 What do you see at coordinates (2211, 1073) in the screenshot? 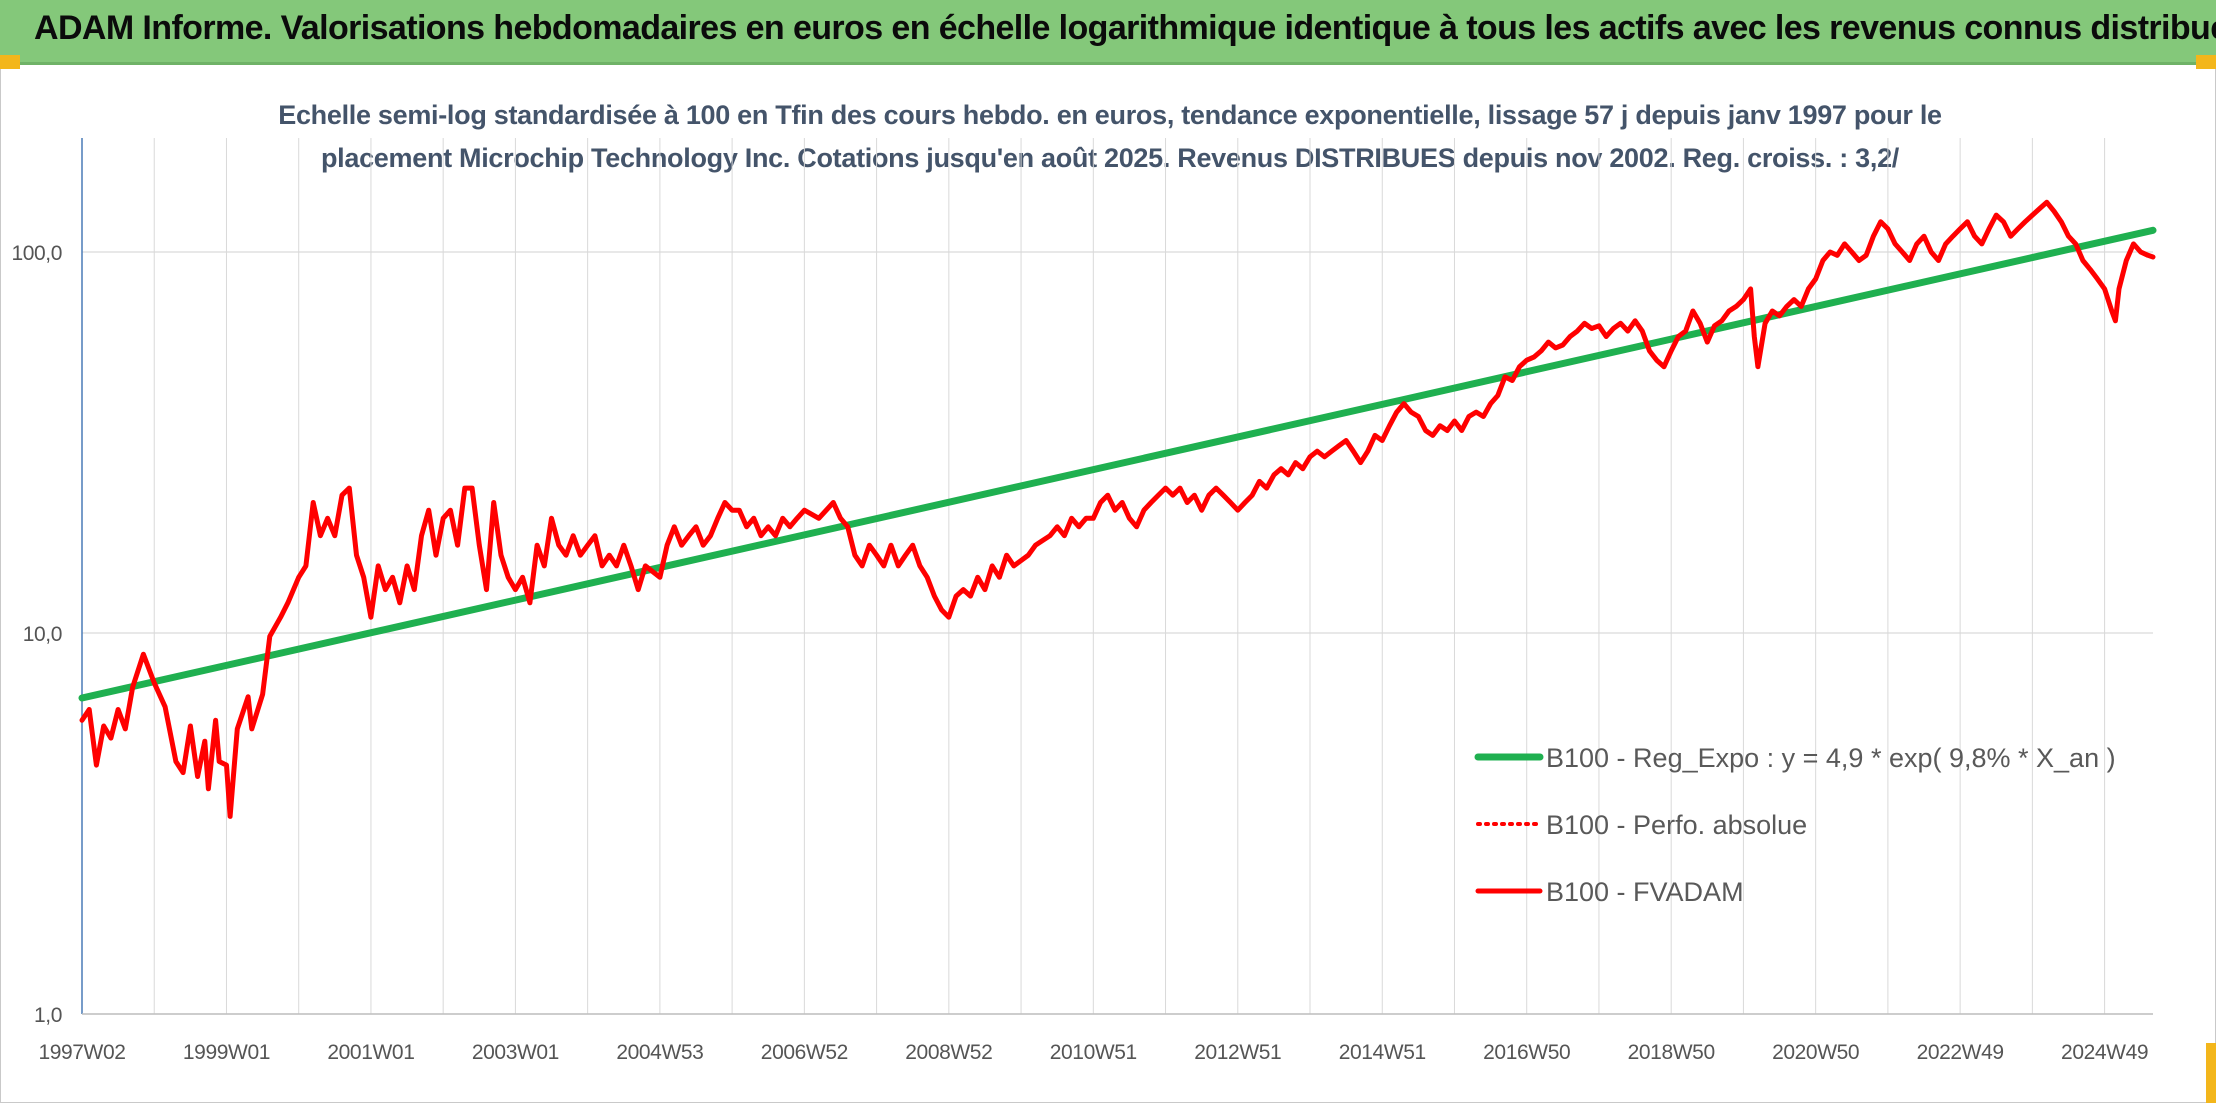
I see `corner-marker-bottom-right` at bounding box center [2211, 1073].